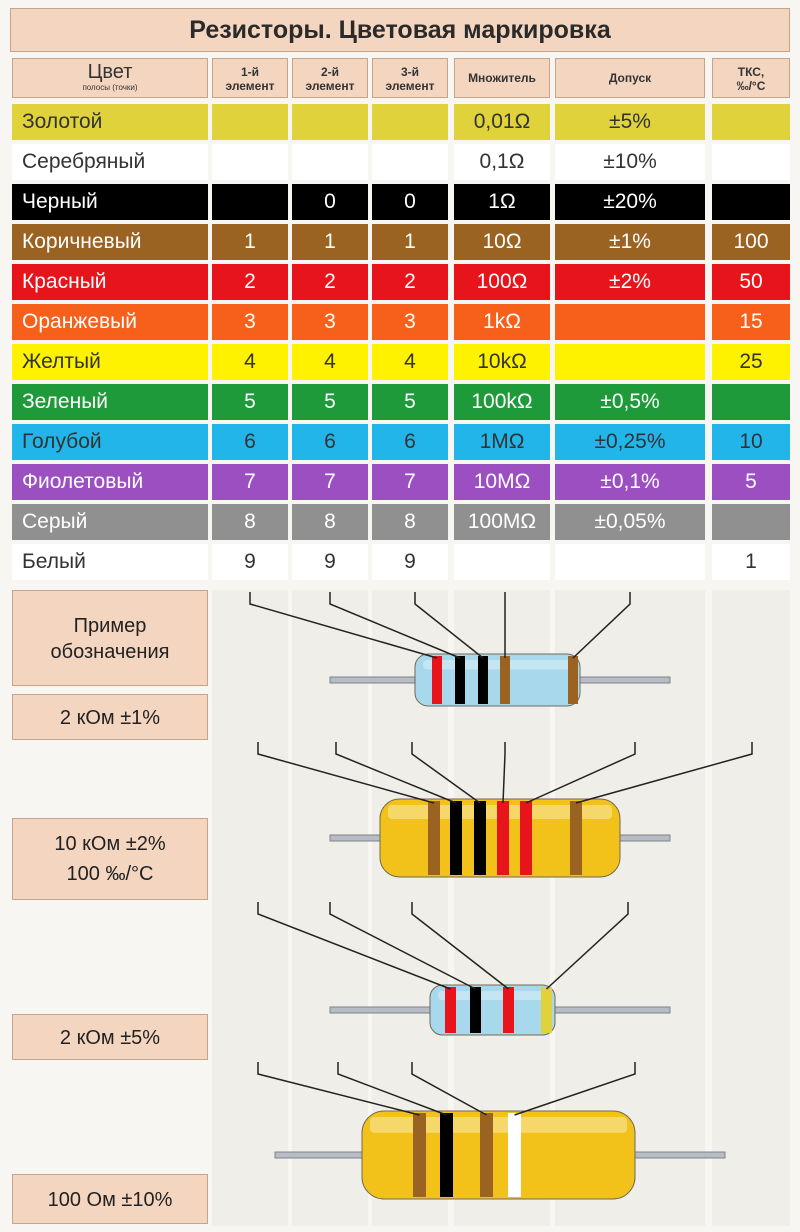 The height and width of the screenshot is (1232, 800). Describe the element at coordinates (751, 362) in the screenshot. I see `table-cell-tks: 25` at that location.